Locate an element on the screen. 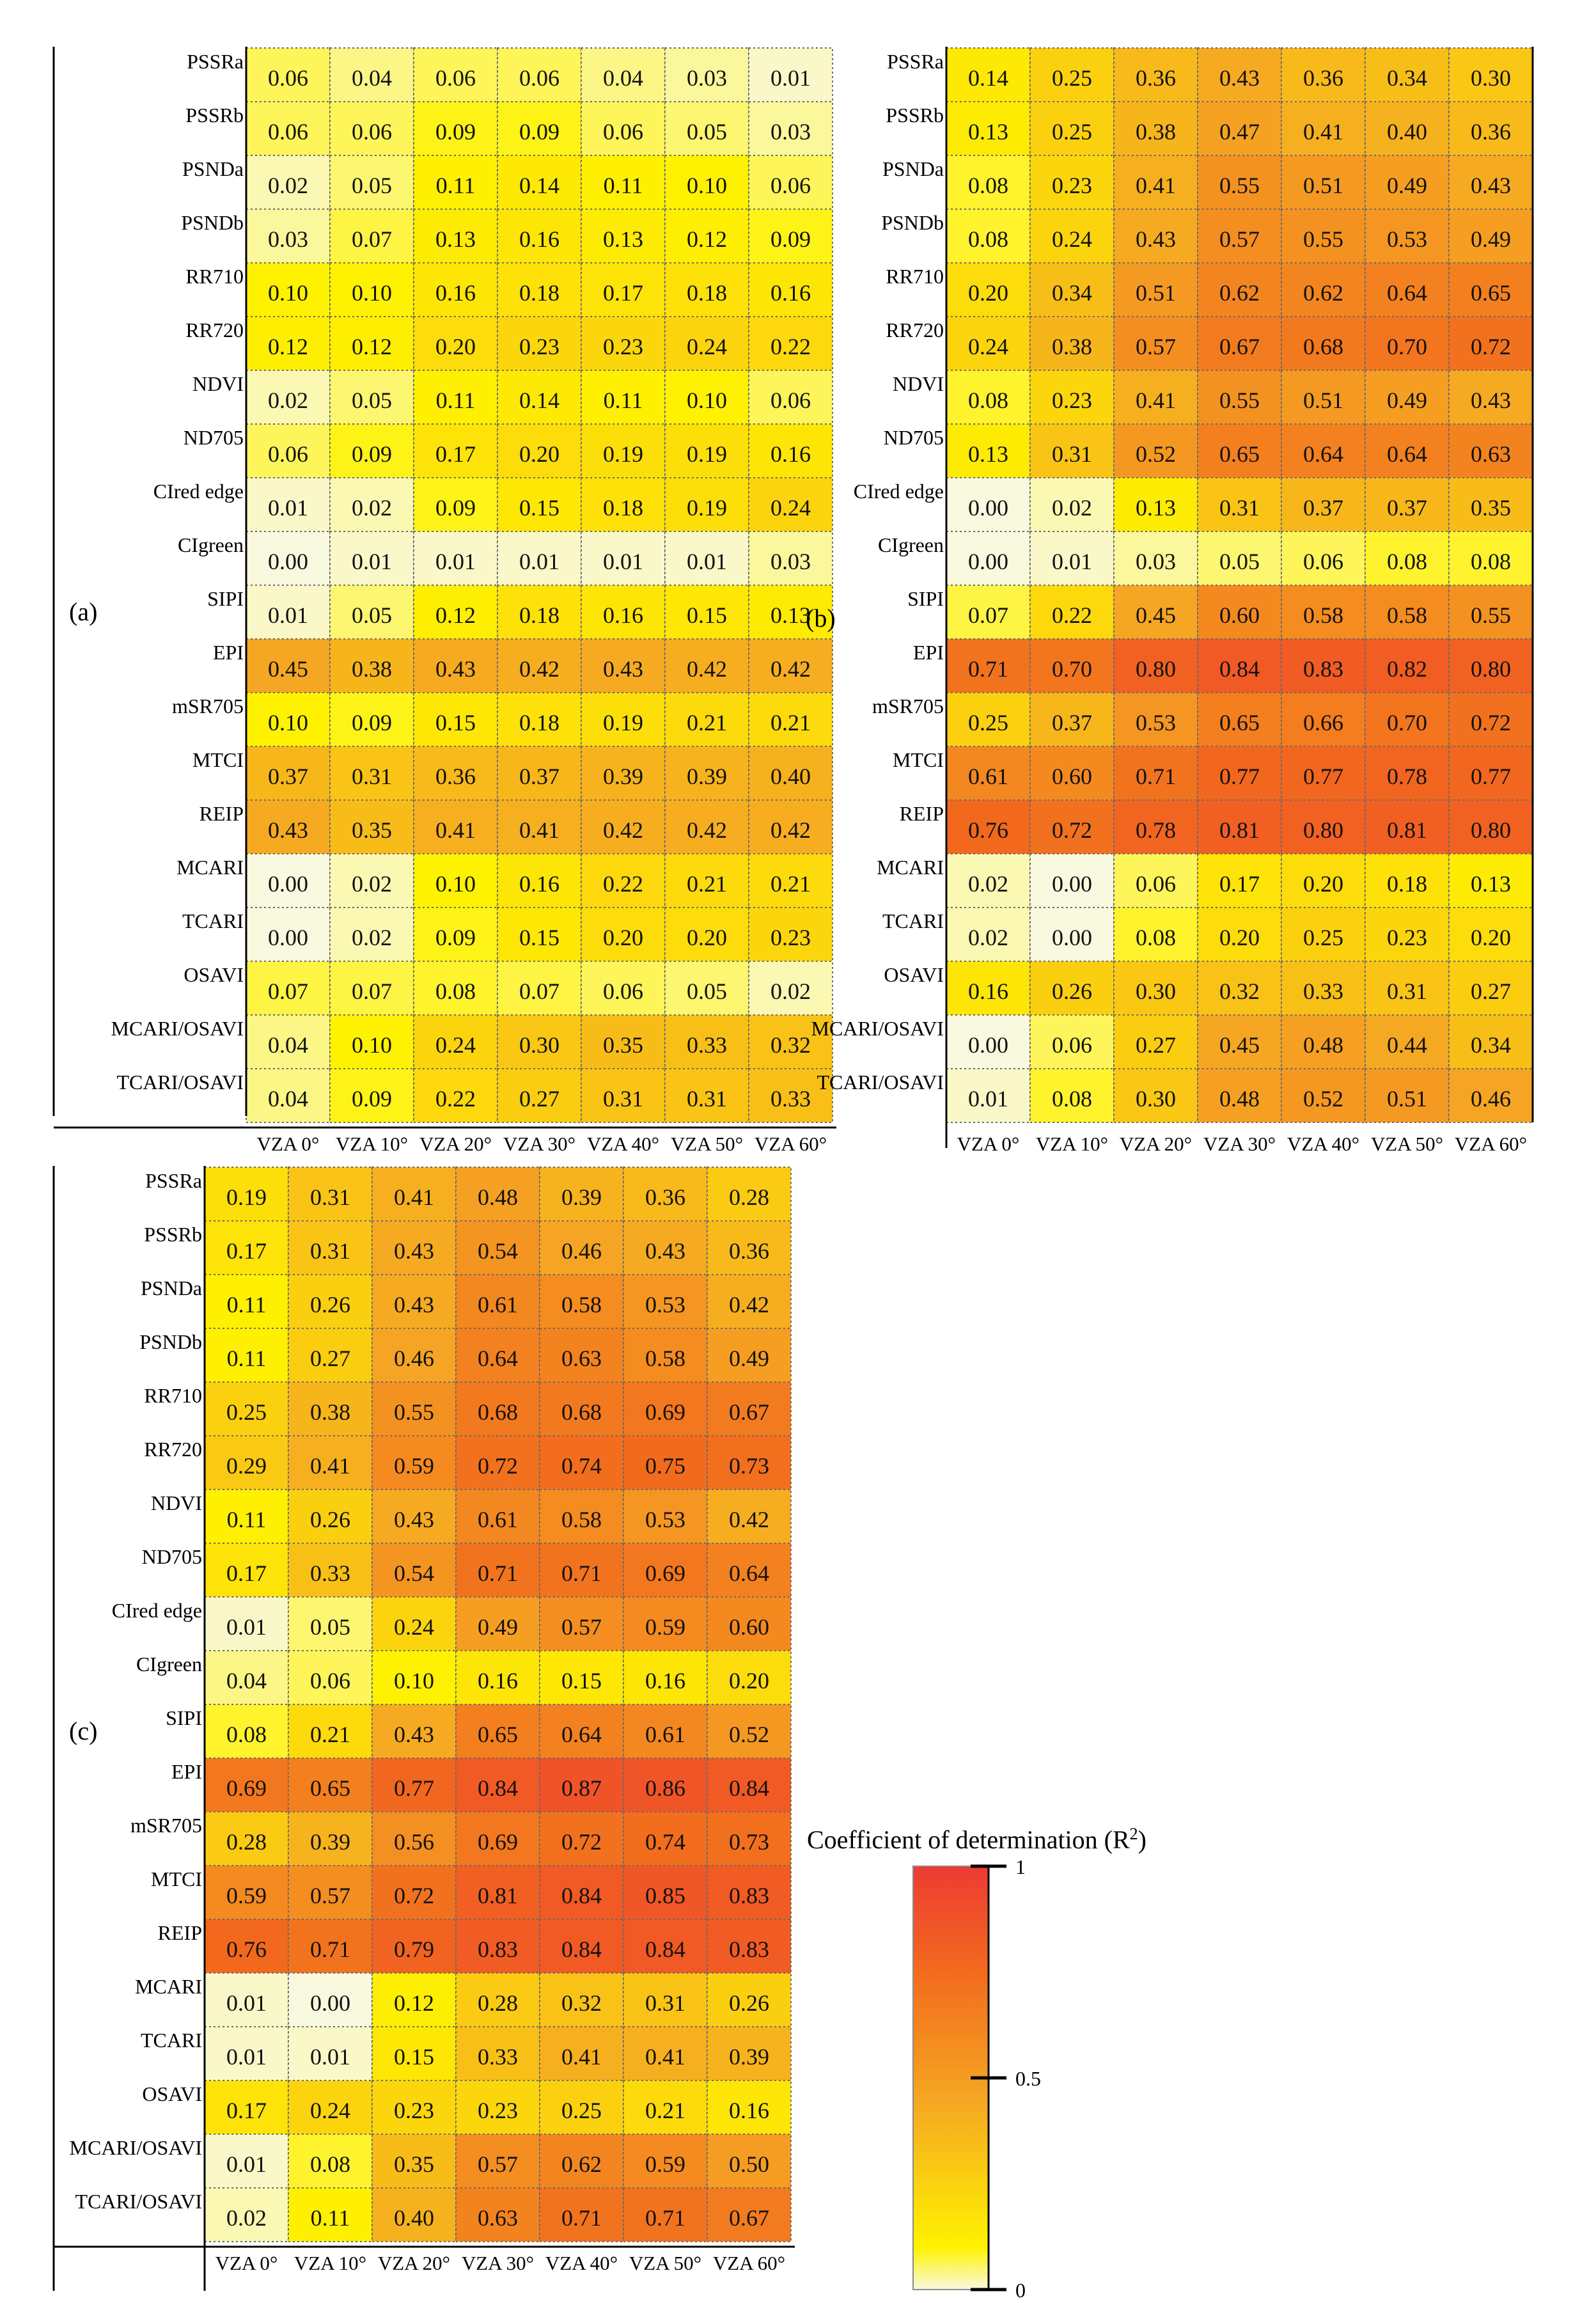 This screenshot has height=2303, width=1596. cell-value-label: 0.60 is located at coordinates (749, 1627).